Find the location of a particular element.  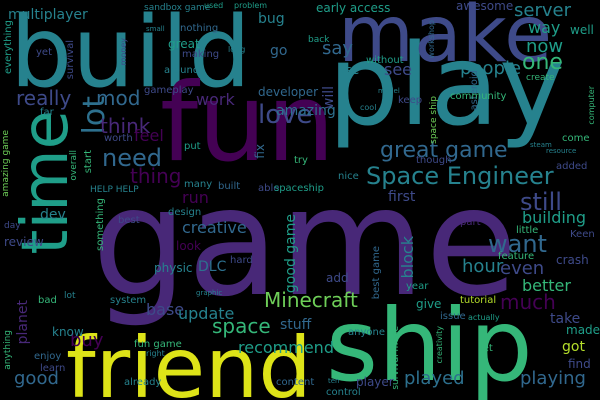

word-ship: ship is located at coordinates (429, 343).